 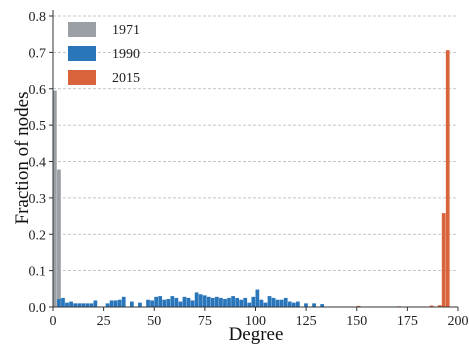 What do you see at coordinates (82, 53) in the screenshot?
I see `legend-swatch-1990` at bounding box center [82, 53].